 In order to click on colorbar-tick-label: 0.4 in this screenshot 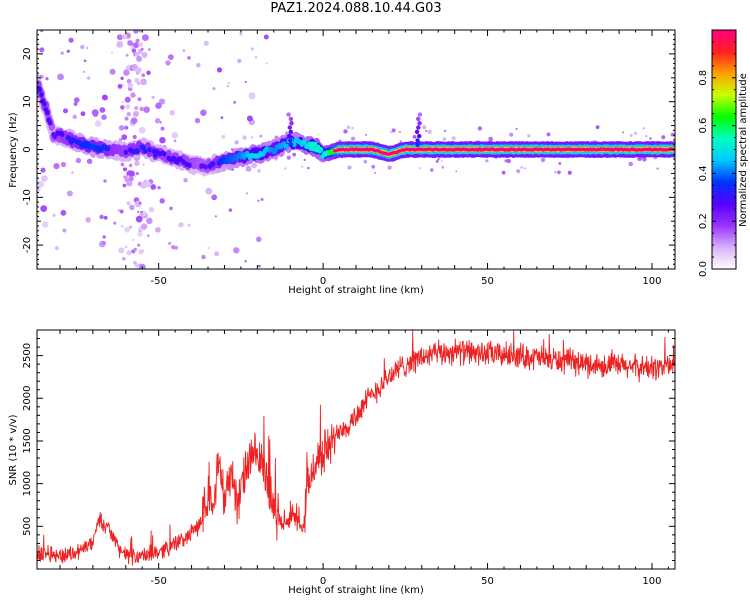, I will do `click(703, 173)`.